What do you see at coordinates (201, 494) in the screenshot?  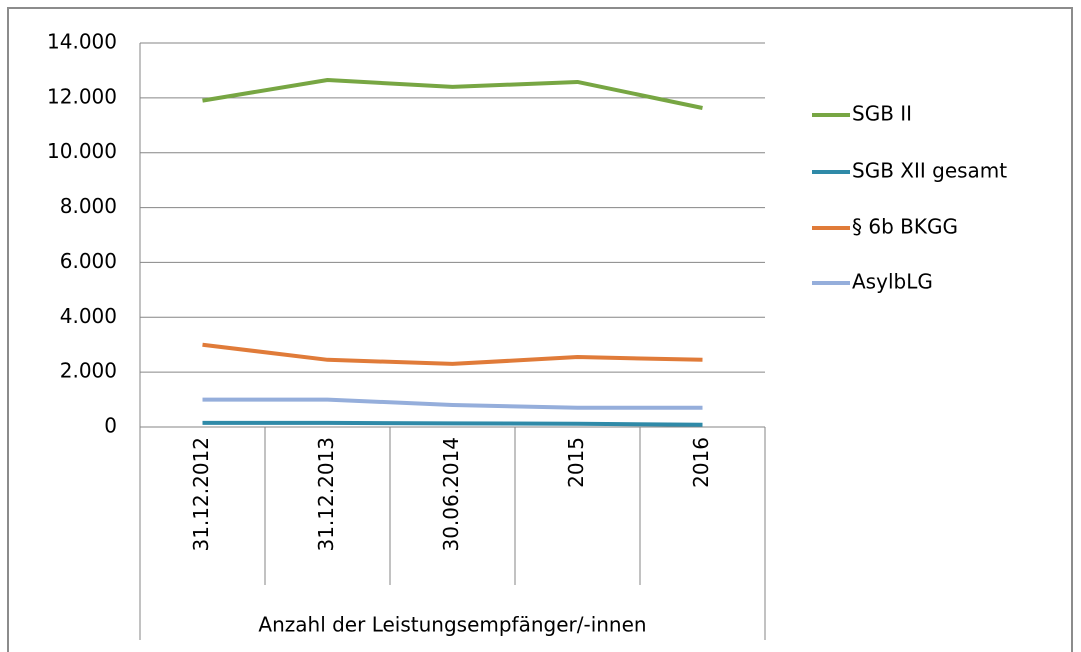 I see `x-tick-label: 31.12.2012` at bounding box center [201, 494].